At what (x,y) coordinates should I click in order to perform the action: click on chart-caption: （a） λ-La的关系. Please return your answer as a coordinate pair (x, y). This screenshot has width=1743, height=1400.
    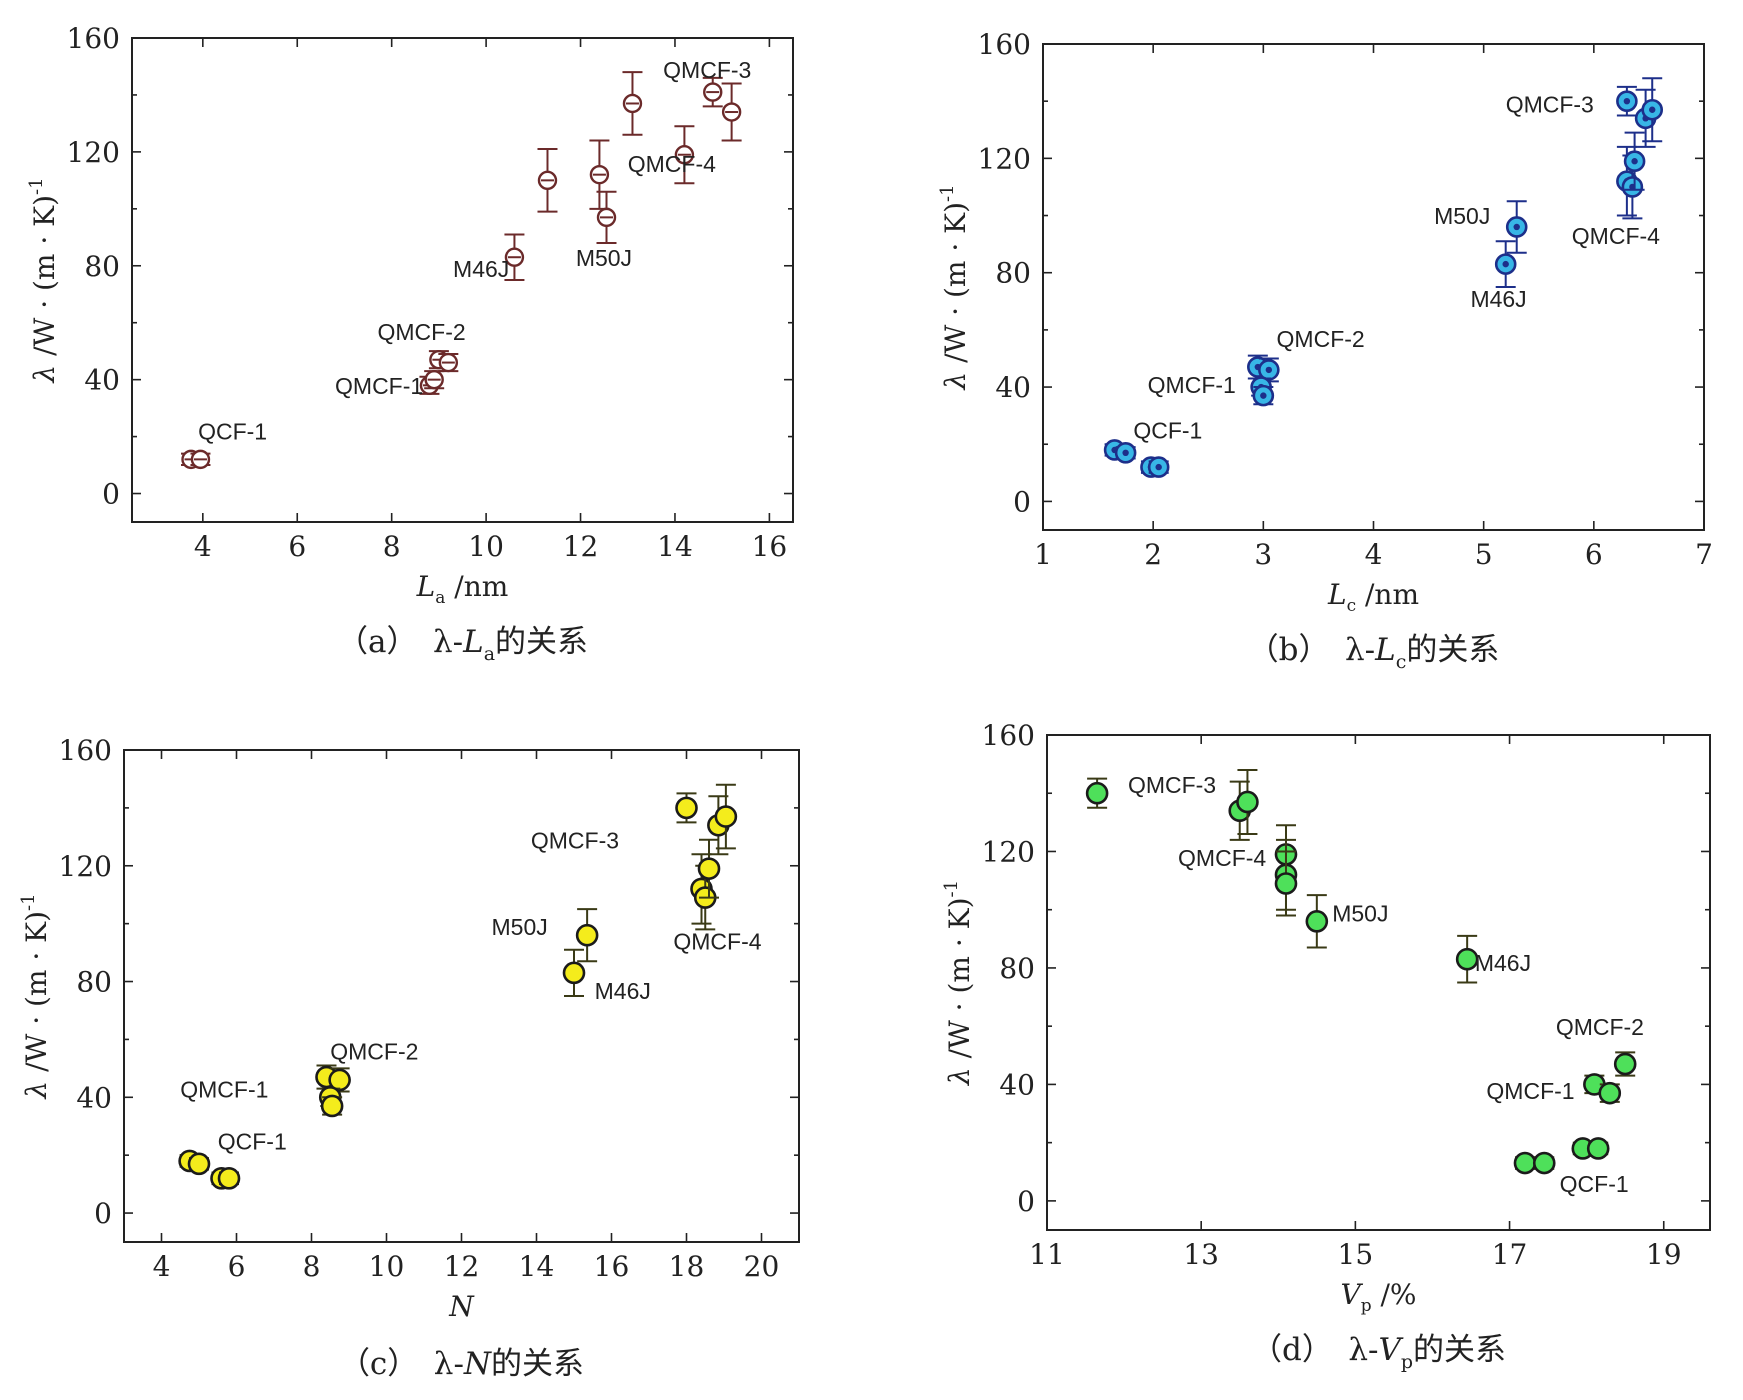
    Looking at the image, I should click on (462, 644).